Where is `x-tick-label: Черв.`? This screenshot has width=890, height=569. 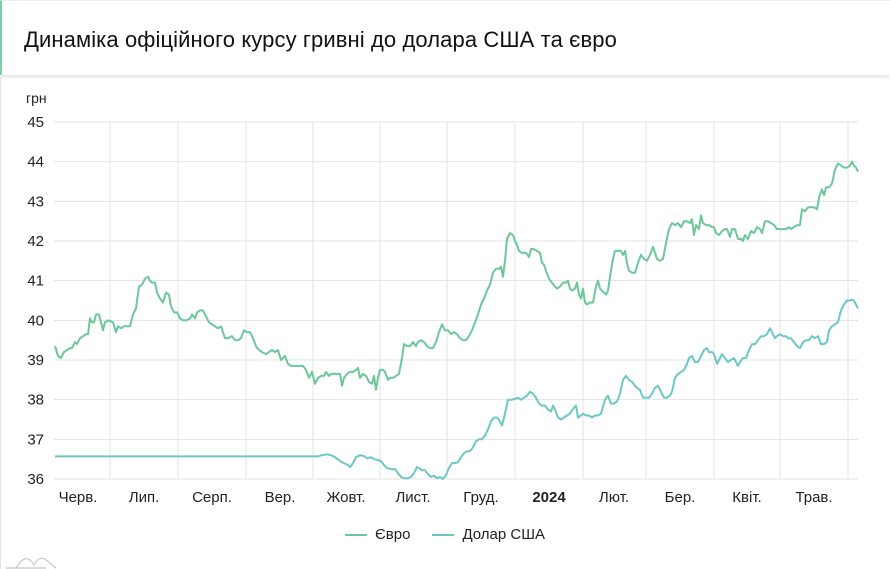
x-tick-label: Черв. is located at coordinates (78, 497).